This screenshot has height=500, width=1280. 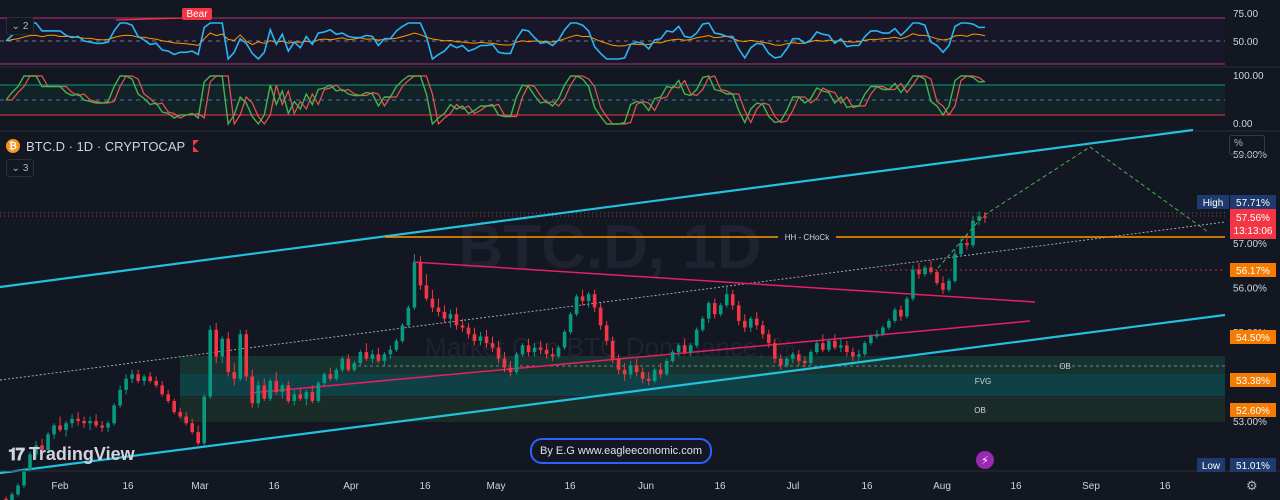 What do you see at coordinates (985, 460) in the screenshot?
I see `lightning-icon: ⚡` at bounding box center [985, 460].